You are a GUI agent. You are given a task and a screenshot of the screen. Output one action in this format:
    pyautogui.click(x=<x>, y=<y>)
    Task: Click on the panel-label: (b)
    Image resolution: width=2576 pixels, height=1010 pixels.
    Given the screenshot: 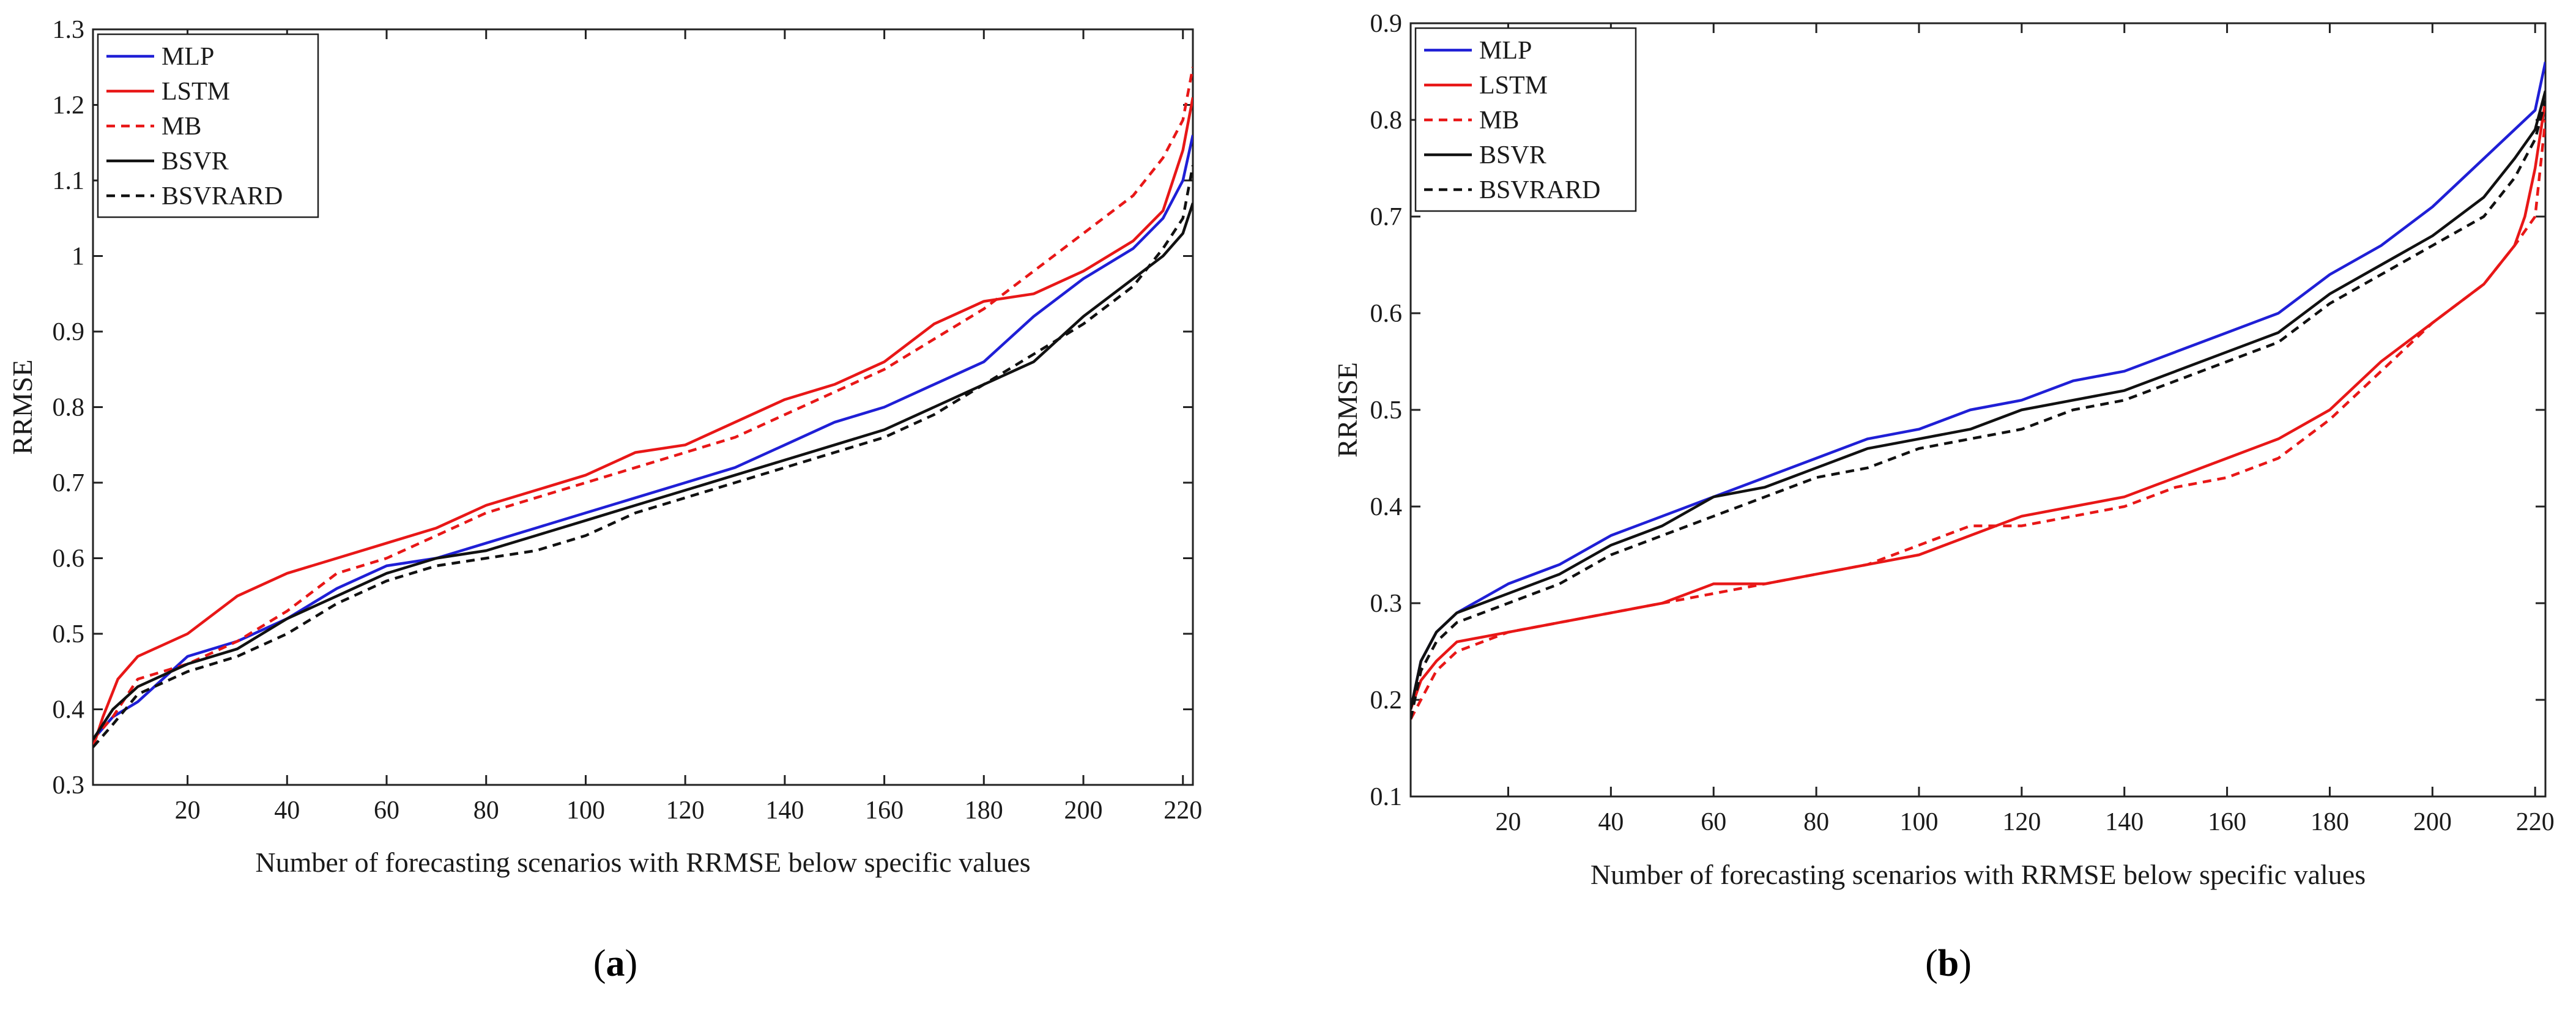 What is the action you would take?
    pyautogui.click(x=1948, y=963)
    